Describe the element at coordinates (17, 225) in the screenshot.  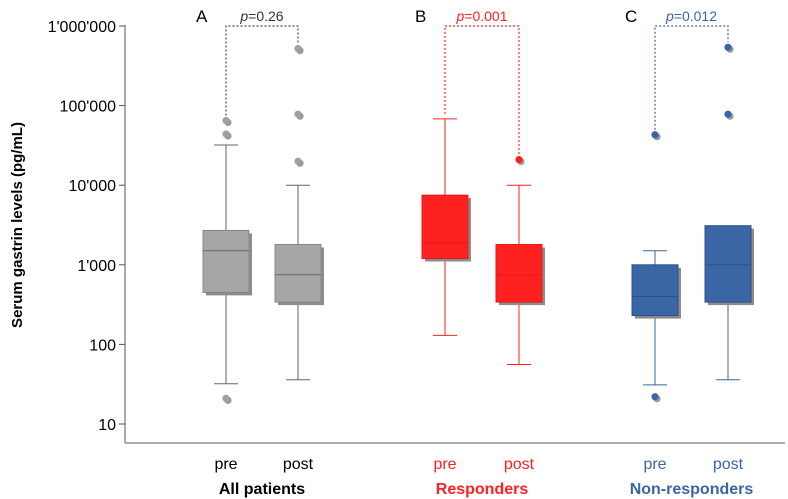
I see `y-axis-label: Serum gastrin levels (pg/mL)` at that location.